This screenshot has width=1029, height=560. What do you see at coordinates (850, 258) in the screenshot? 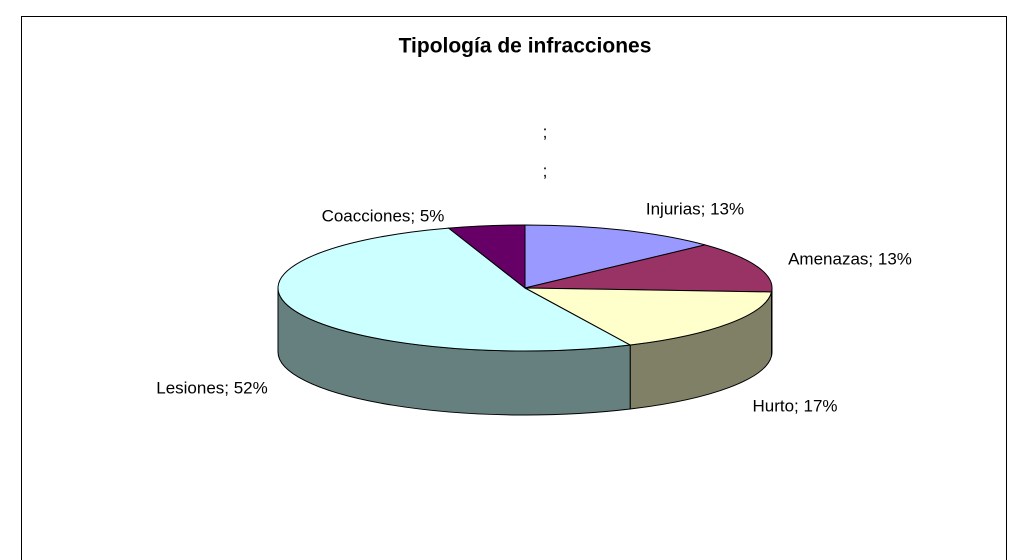
I see `data-label: Amenazas; 13%` at bounding box center [850, 258].